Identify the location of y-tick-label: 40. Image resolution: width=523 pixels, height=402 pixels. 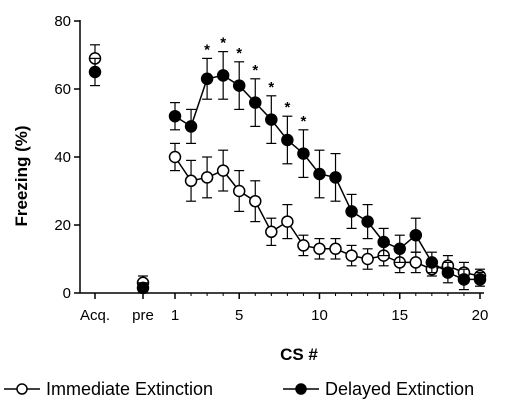
(62, 157).